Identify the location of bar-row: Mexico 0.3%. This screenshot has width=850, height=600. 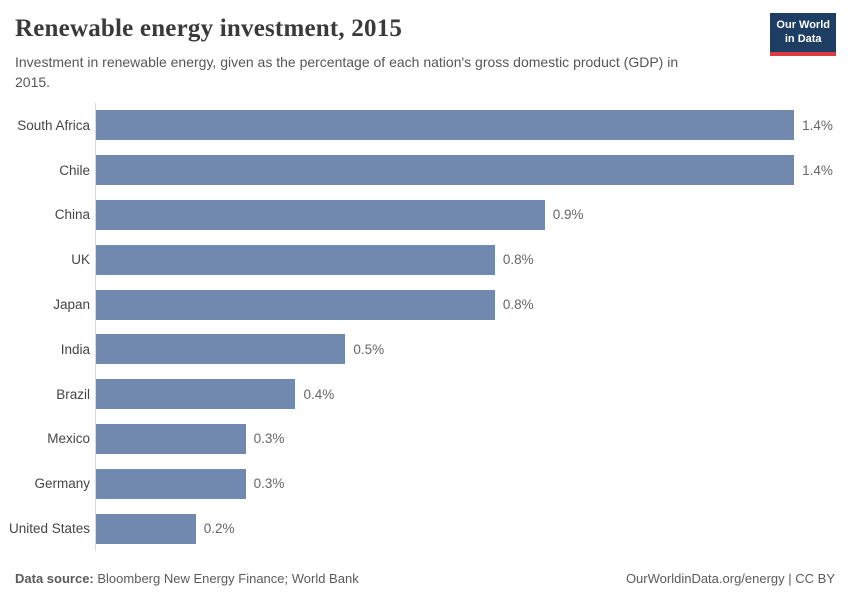
(425, 439).